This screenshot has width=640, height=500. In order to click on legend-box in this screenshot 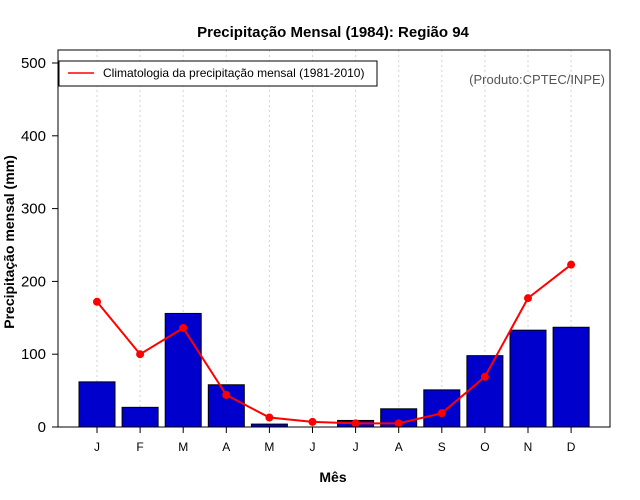, I will do `click(218, 73)`.